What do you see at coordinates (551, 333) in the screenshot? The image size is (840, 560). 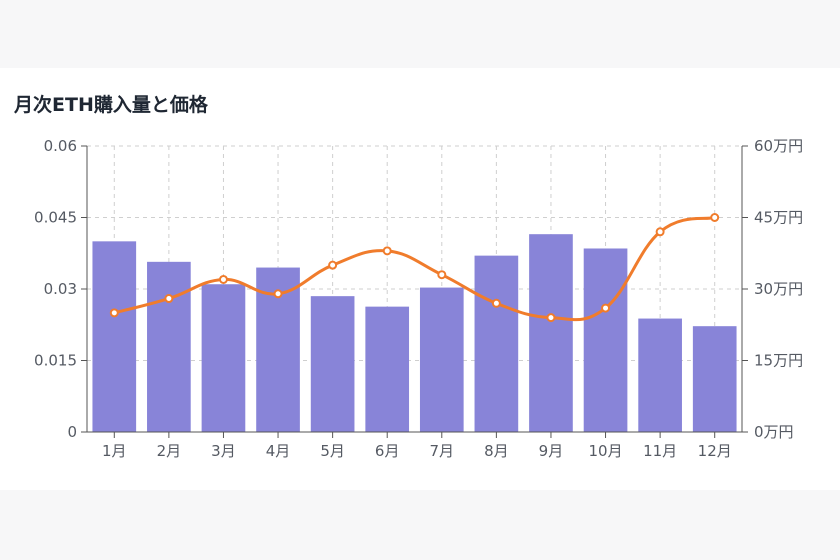 I see `bar-9月` at bounding box center [551, 333].